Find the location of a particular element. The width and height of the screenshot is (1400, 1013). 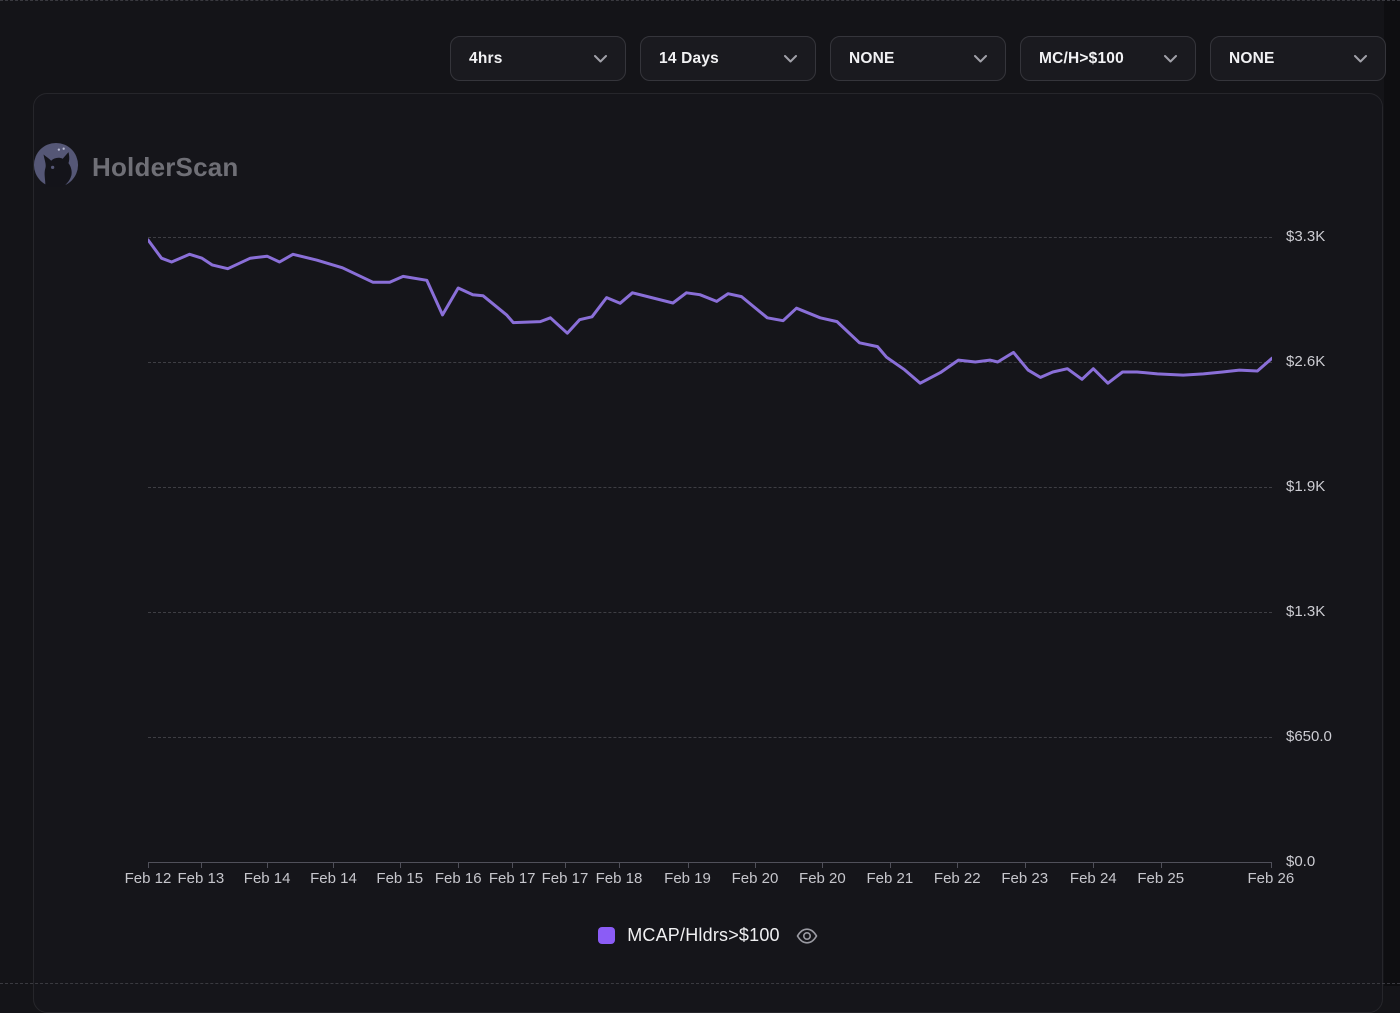

page-top-divider is located at coordinates (700, 0).